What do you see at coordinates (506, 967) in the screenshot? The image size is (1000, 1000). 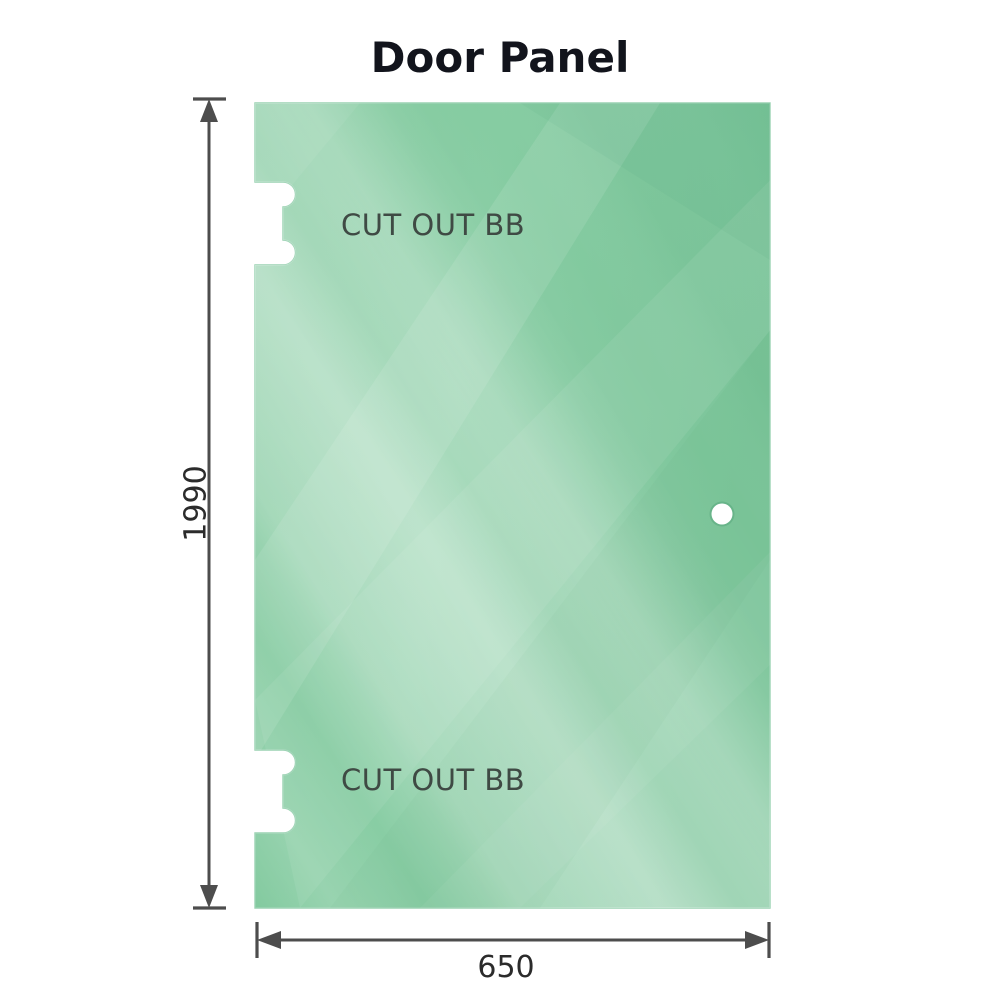 I see `dimension-width-label: 650` at bounding box center [506, 967].